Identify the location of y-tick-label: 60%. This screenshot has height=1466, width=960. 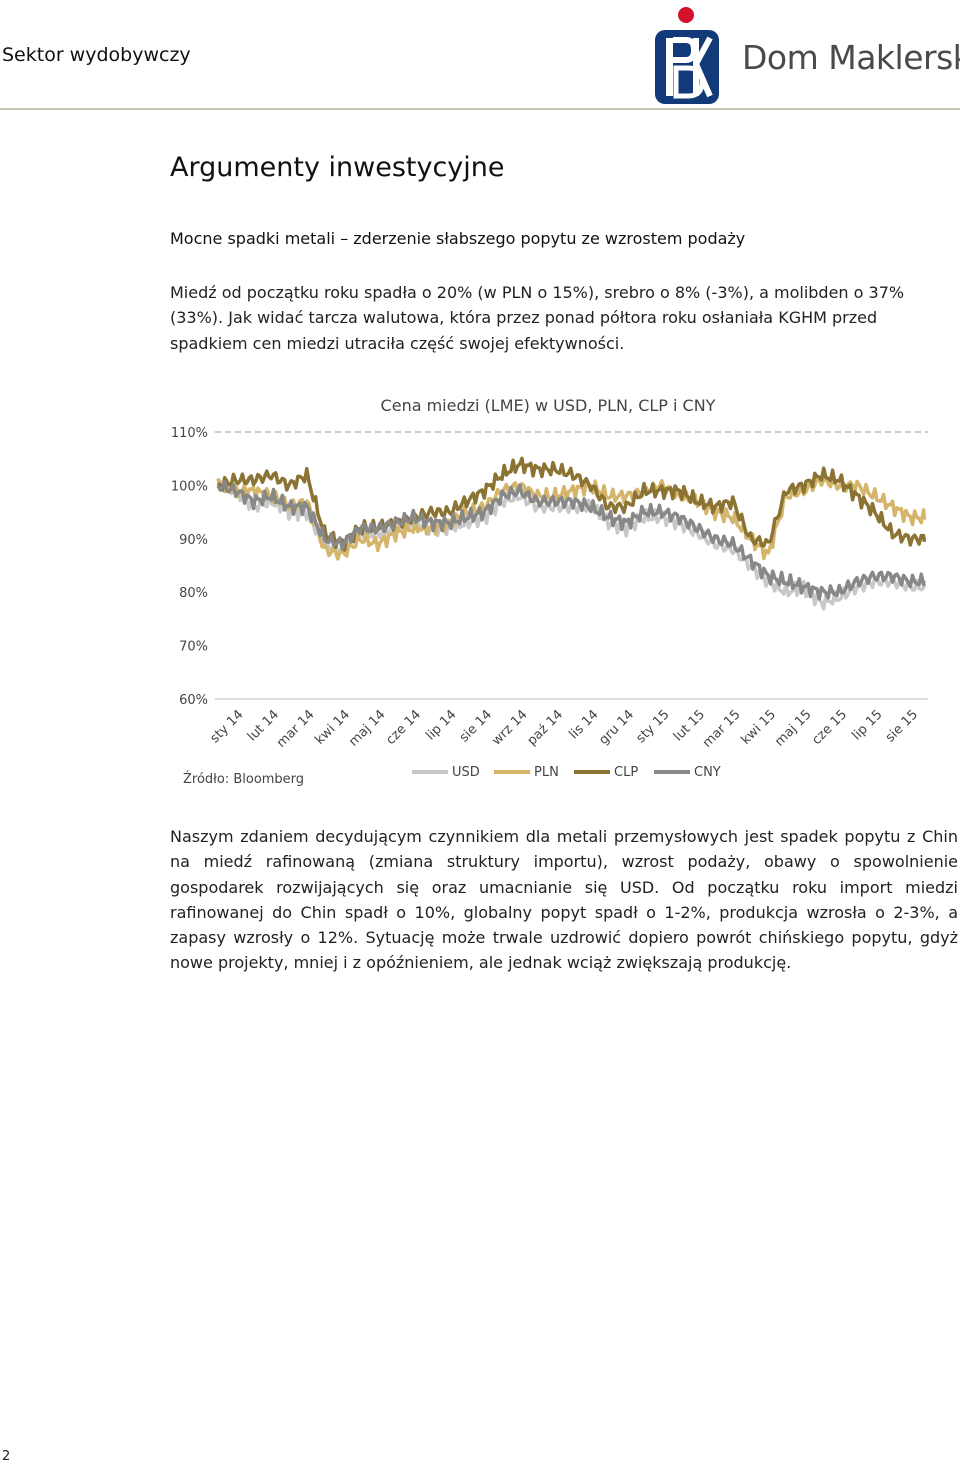
(193, 700).